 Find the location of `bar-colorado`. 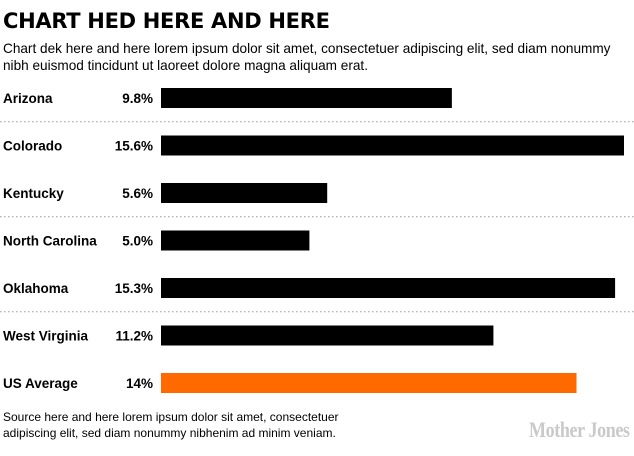

bar-colorado is located at coordinates (392, 145).